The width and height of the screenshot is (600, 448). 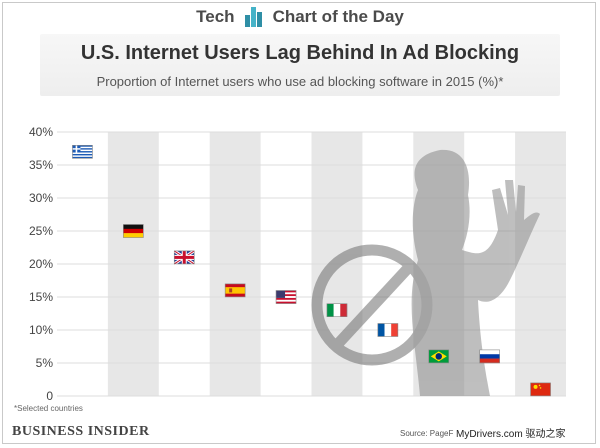 What do you see at coordinates (41, 297) in the screenshot?
I see `y-tick-label: 15%` at bounding box center [41, 297].